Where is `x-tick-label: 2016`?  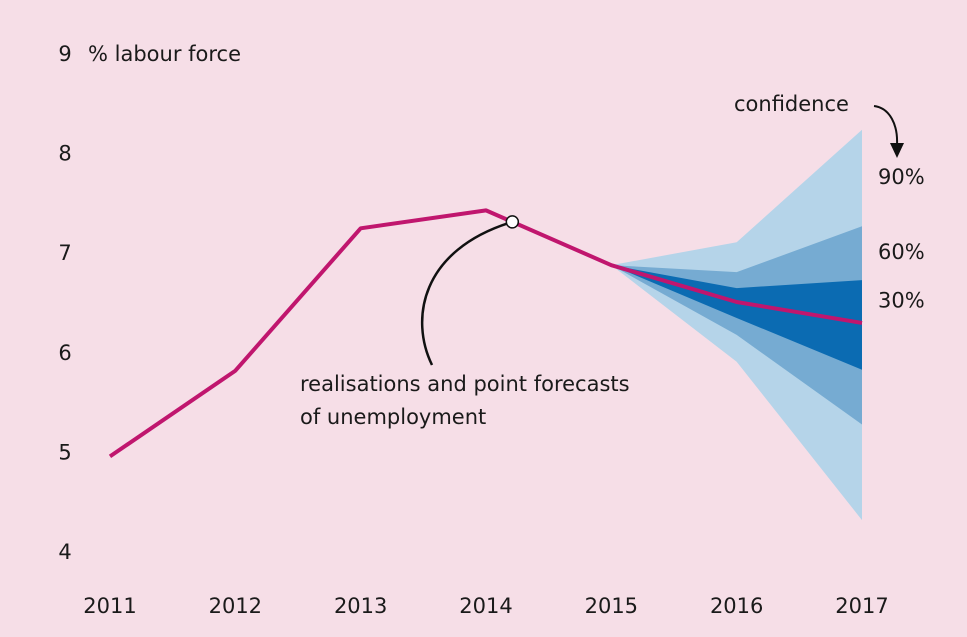 x-tick-label: 2016 is located at coordinates (736, 606).